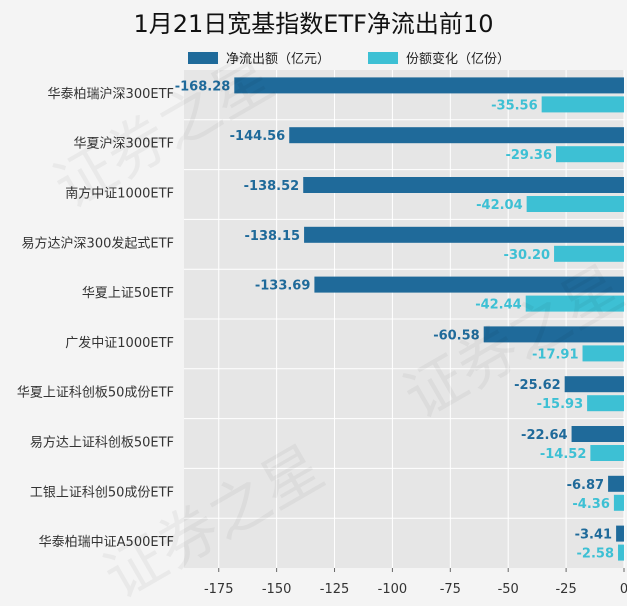 The image size is (627, 606). I want to click on legend: 净流出额（亿元） 份额变化（亿份）, so click(313, 58).